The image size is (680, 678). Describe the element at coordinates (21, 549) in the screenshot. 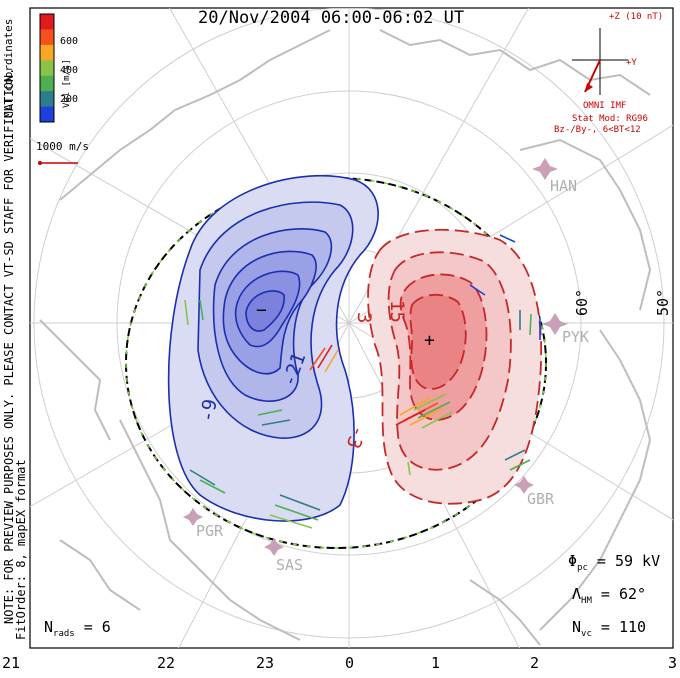

I see `fit-order-info: FitOrder: 8, mapEX format` at that location.